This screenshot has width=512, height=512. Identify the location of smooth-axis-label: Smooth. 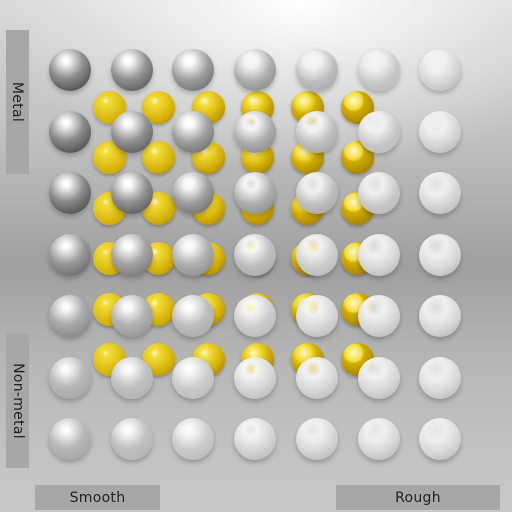
(97, 497).